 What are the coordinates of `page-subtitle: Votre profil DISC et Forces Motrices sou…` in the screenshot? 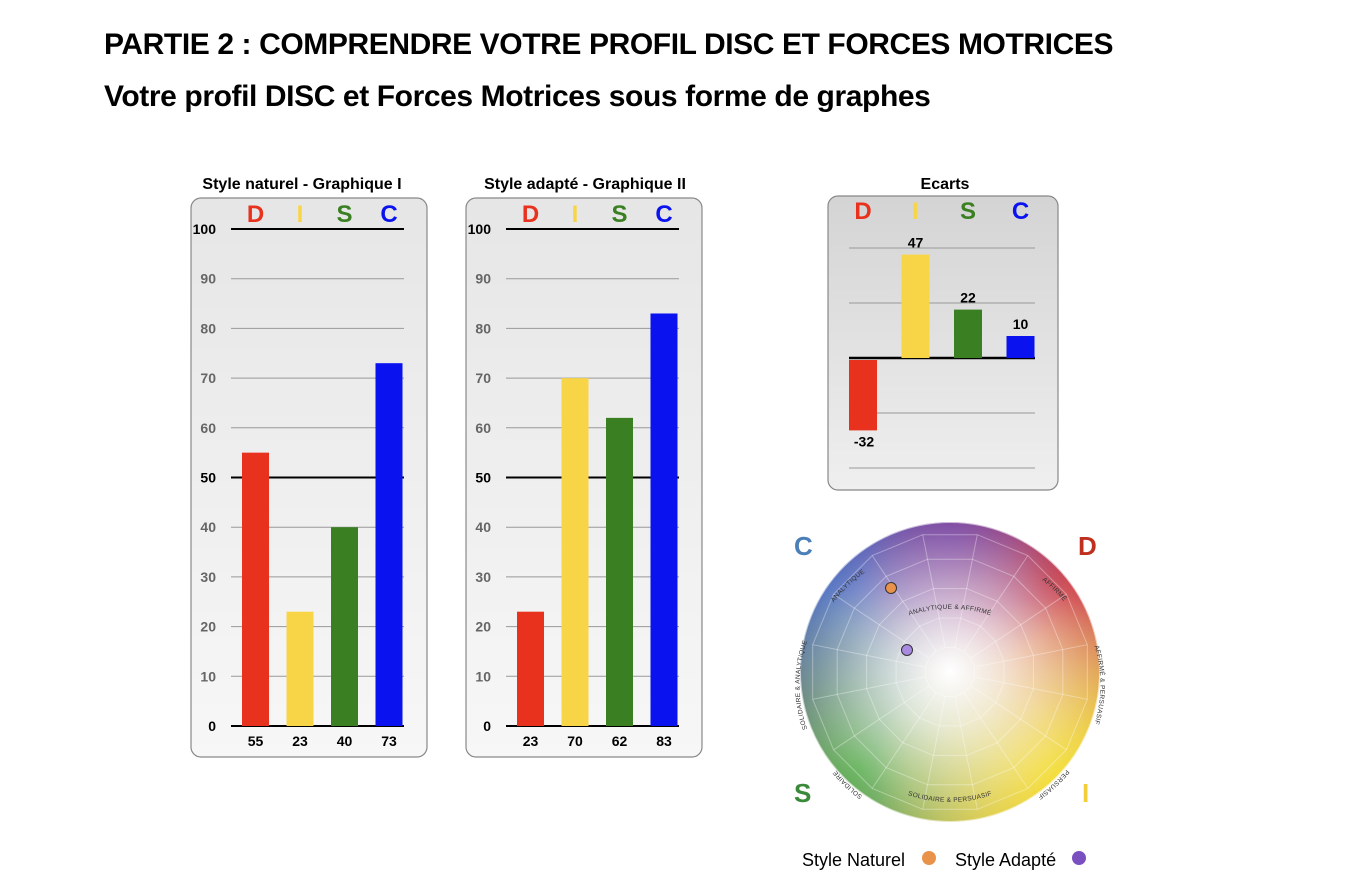 It's located at (517, 96).